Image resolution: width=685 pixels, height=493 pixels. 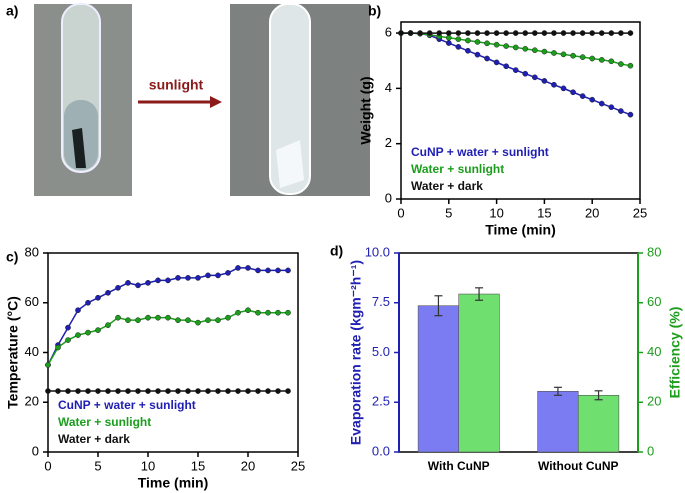 I want to click on y-tick-label: 80, so click(x=32, y=251).